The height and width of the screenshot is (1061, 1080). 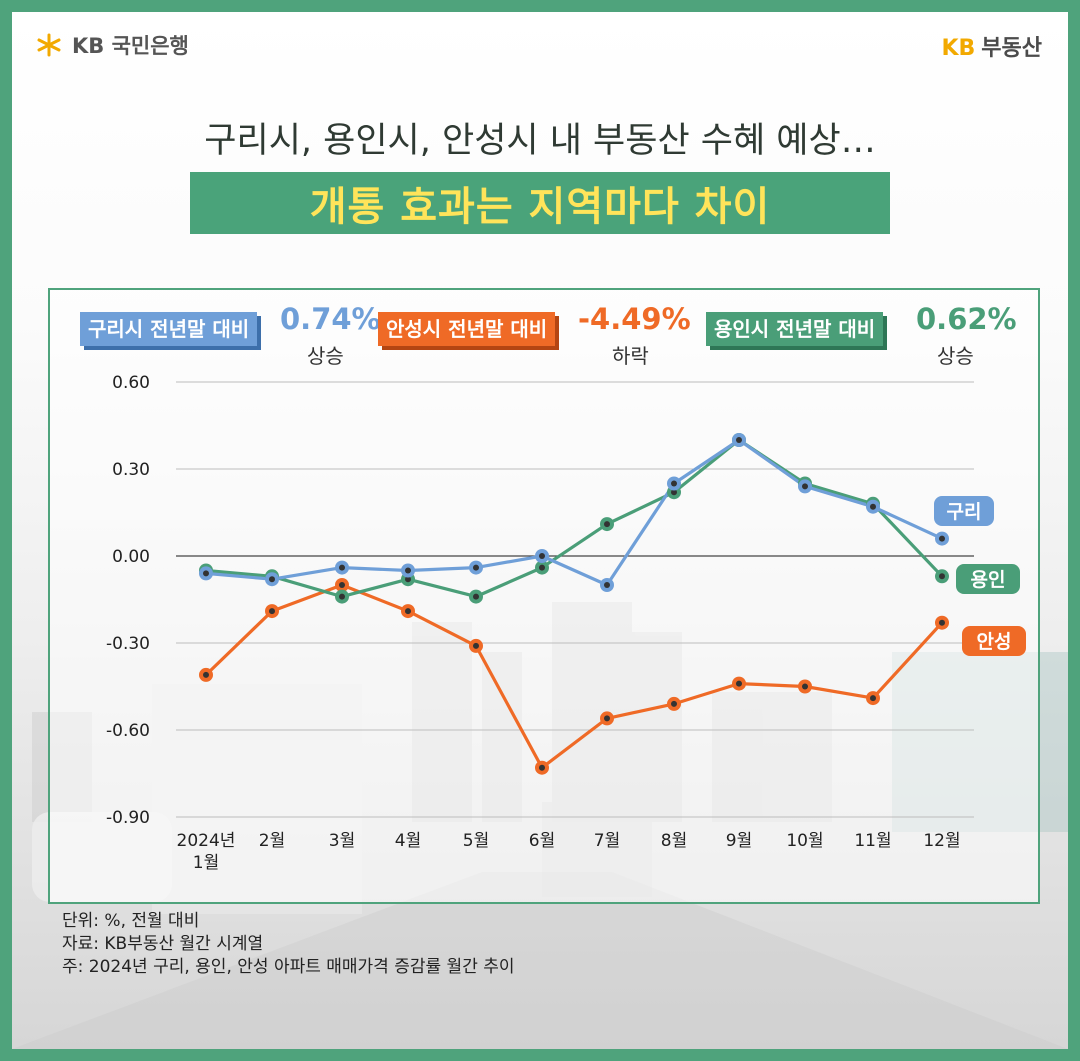 What do you see at coordinates (467, 329) in the screenshot?
I see `anseong-summary-badge: 안성시 전년말 대비` at bounding box center [467, 329].